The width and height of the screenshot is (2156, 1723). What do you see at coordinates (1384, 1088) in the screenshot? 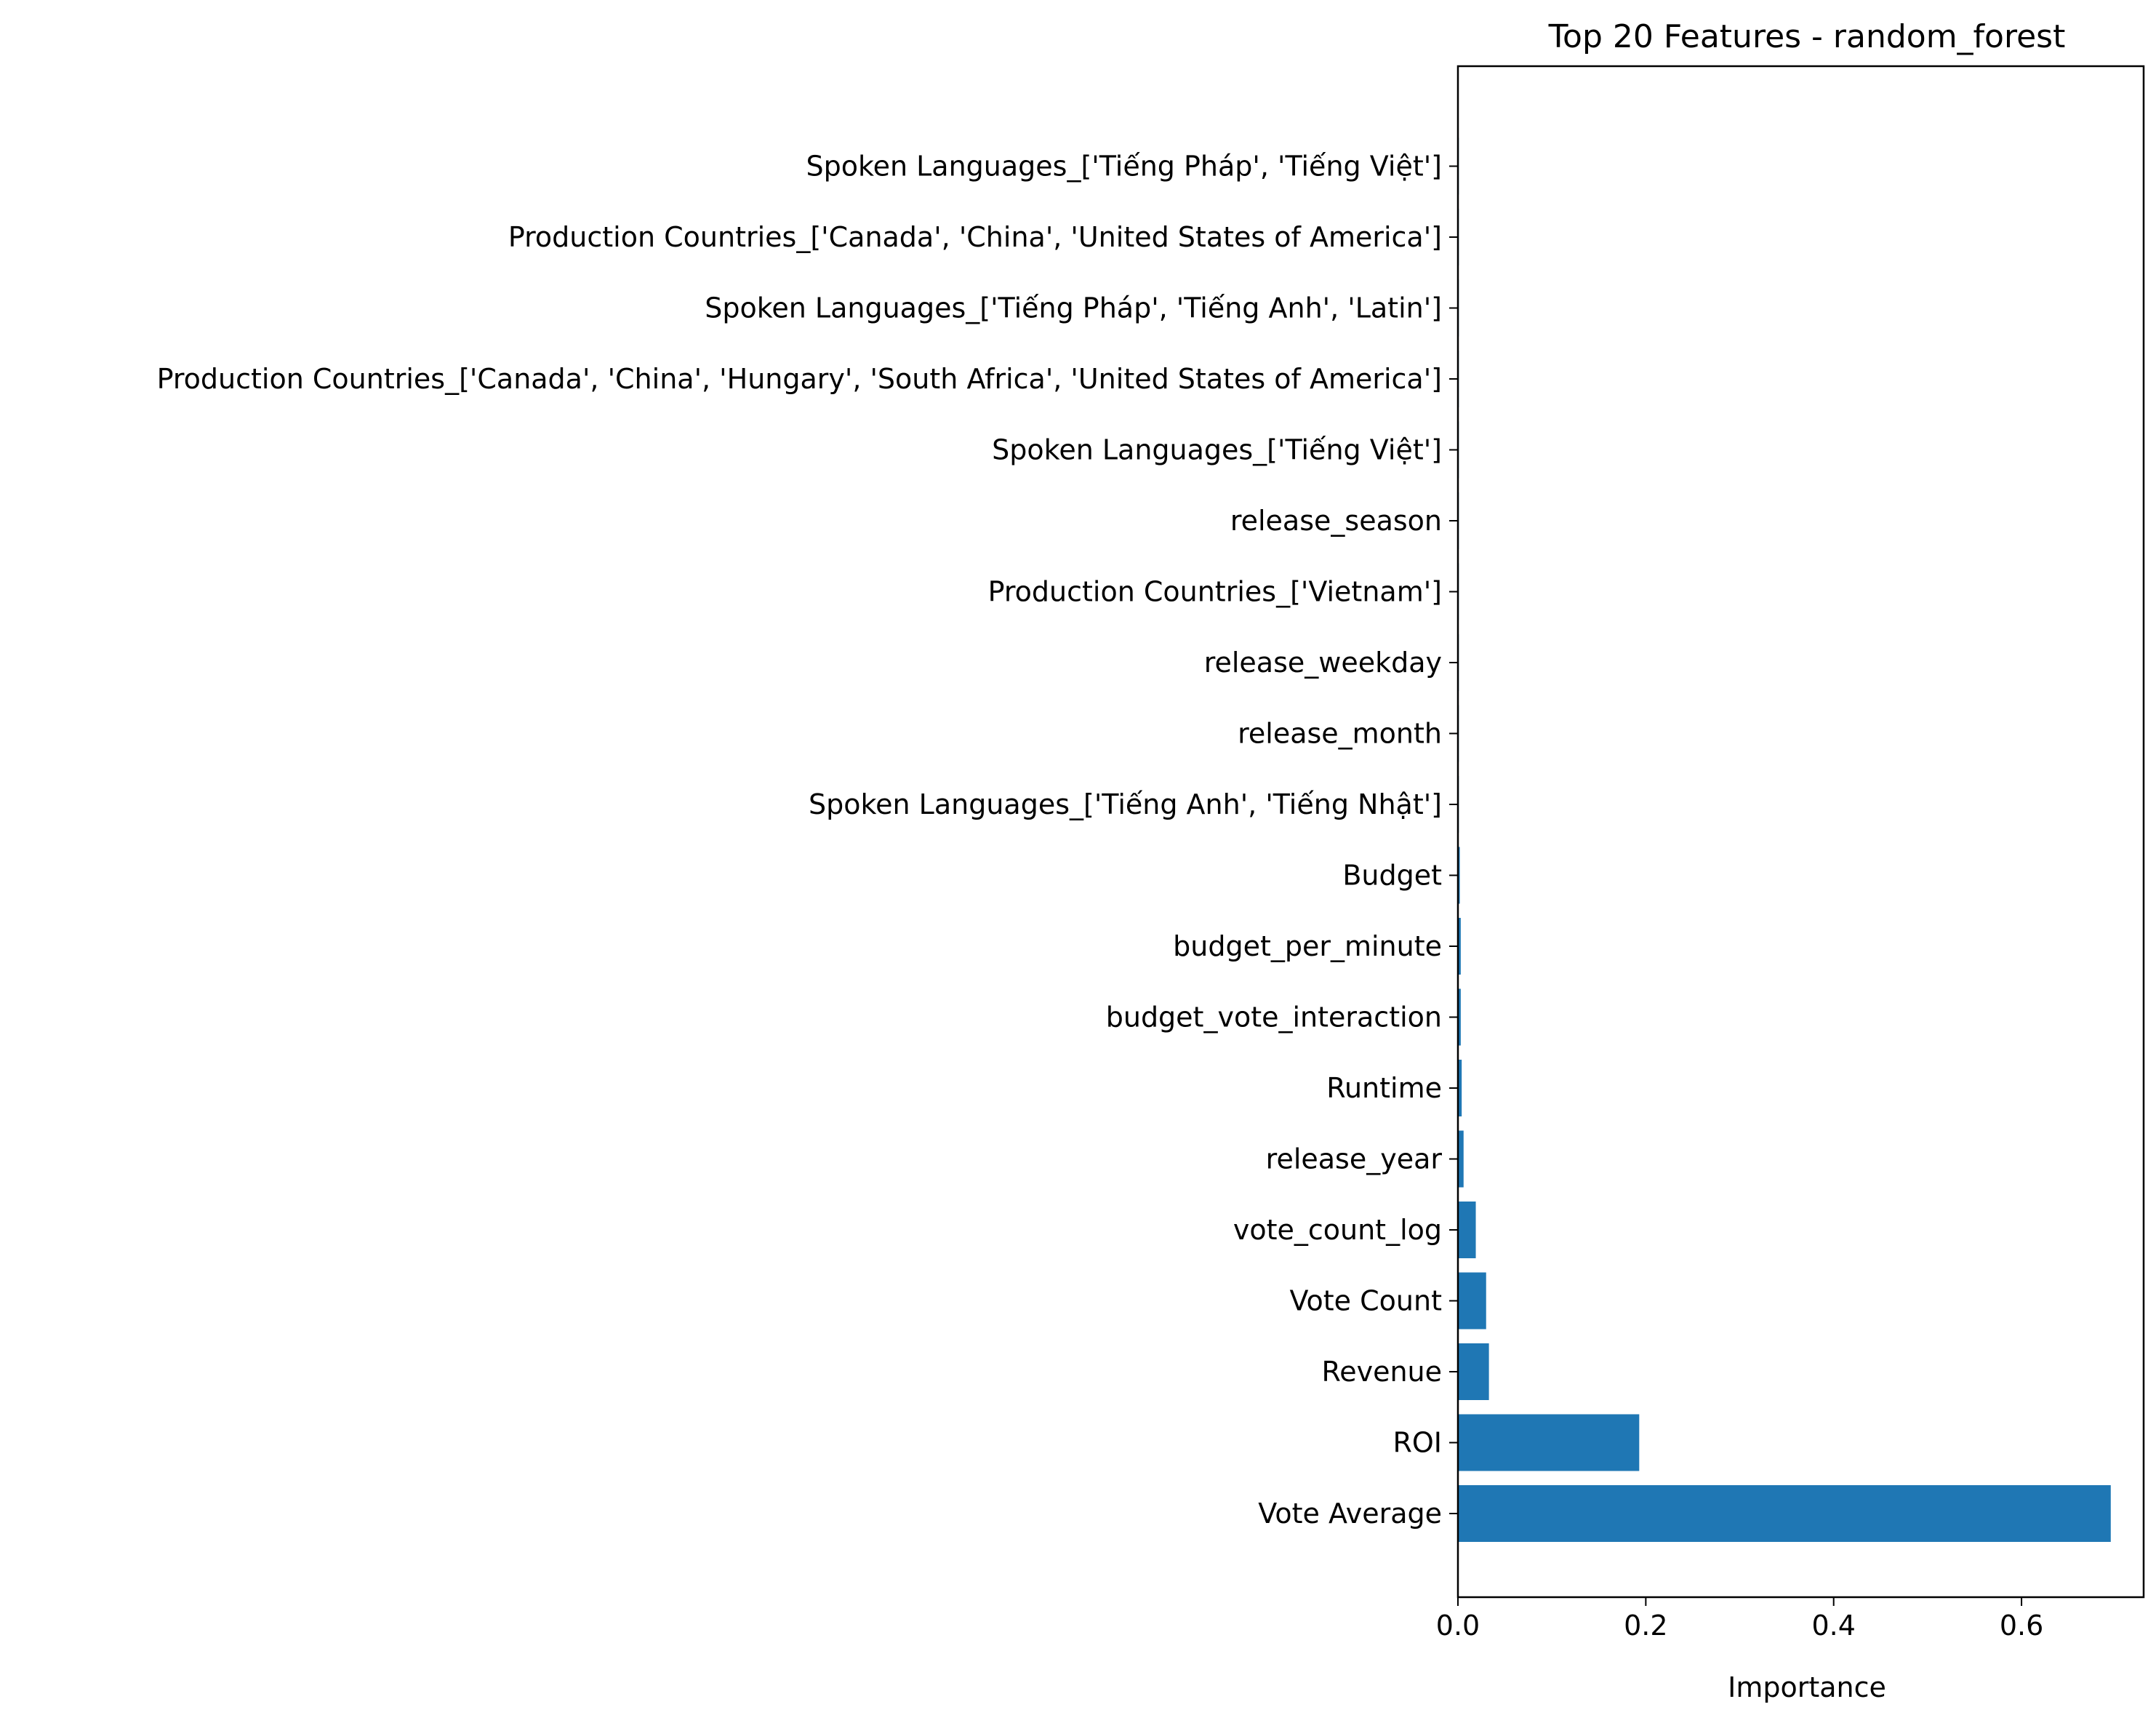
I see `y-tick-label: Runtime` at bounding box center [1384, 1088].